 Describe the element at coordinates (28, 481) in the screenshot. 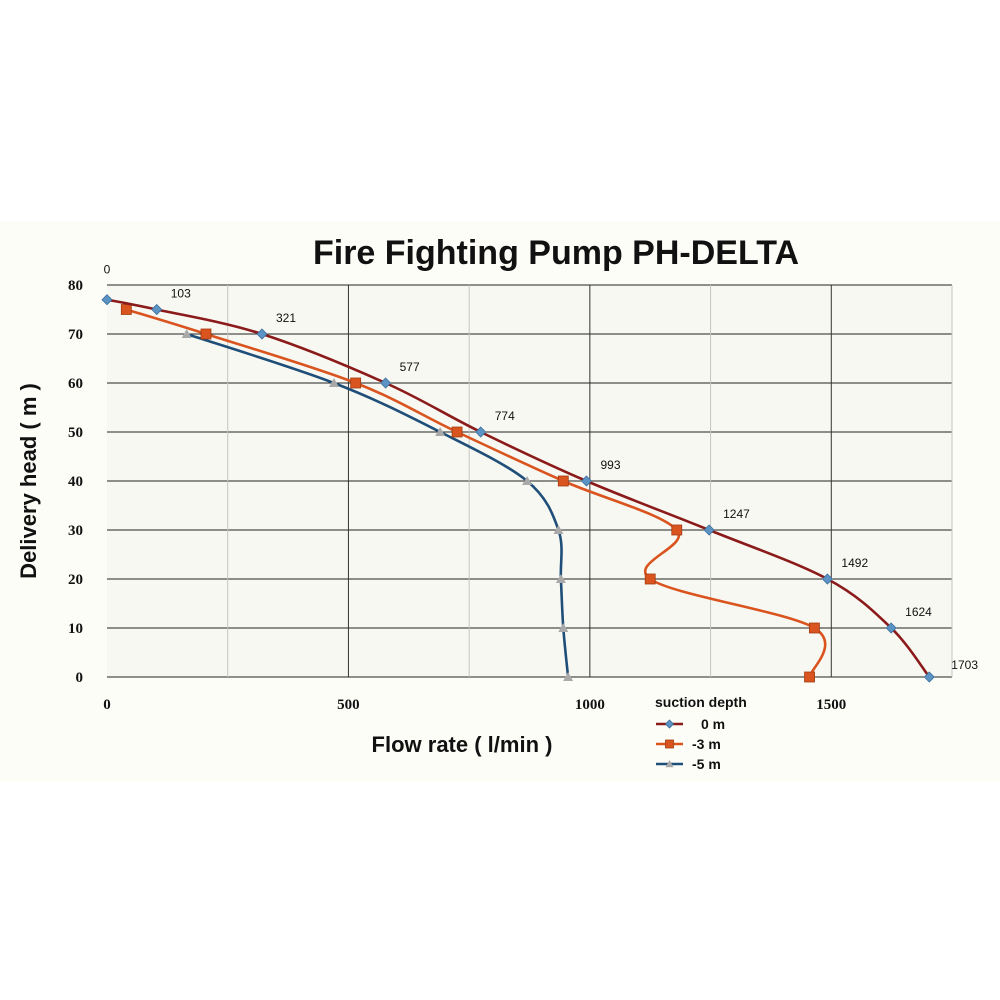

I see `y-axis-title: Delivery head ( m )` at that location.